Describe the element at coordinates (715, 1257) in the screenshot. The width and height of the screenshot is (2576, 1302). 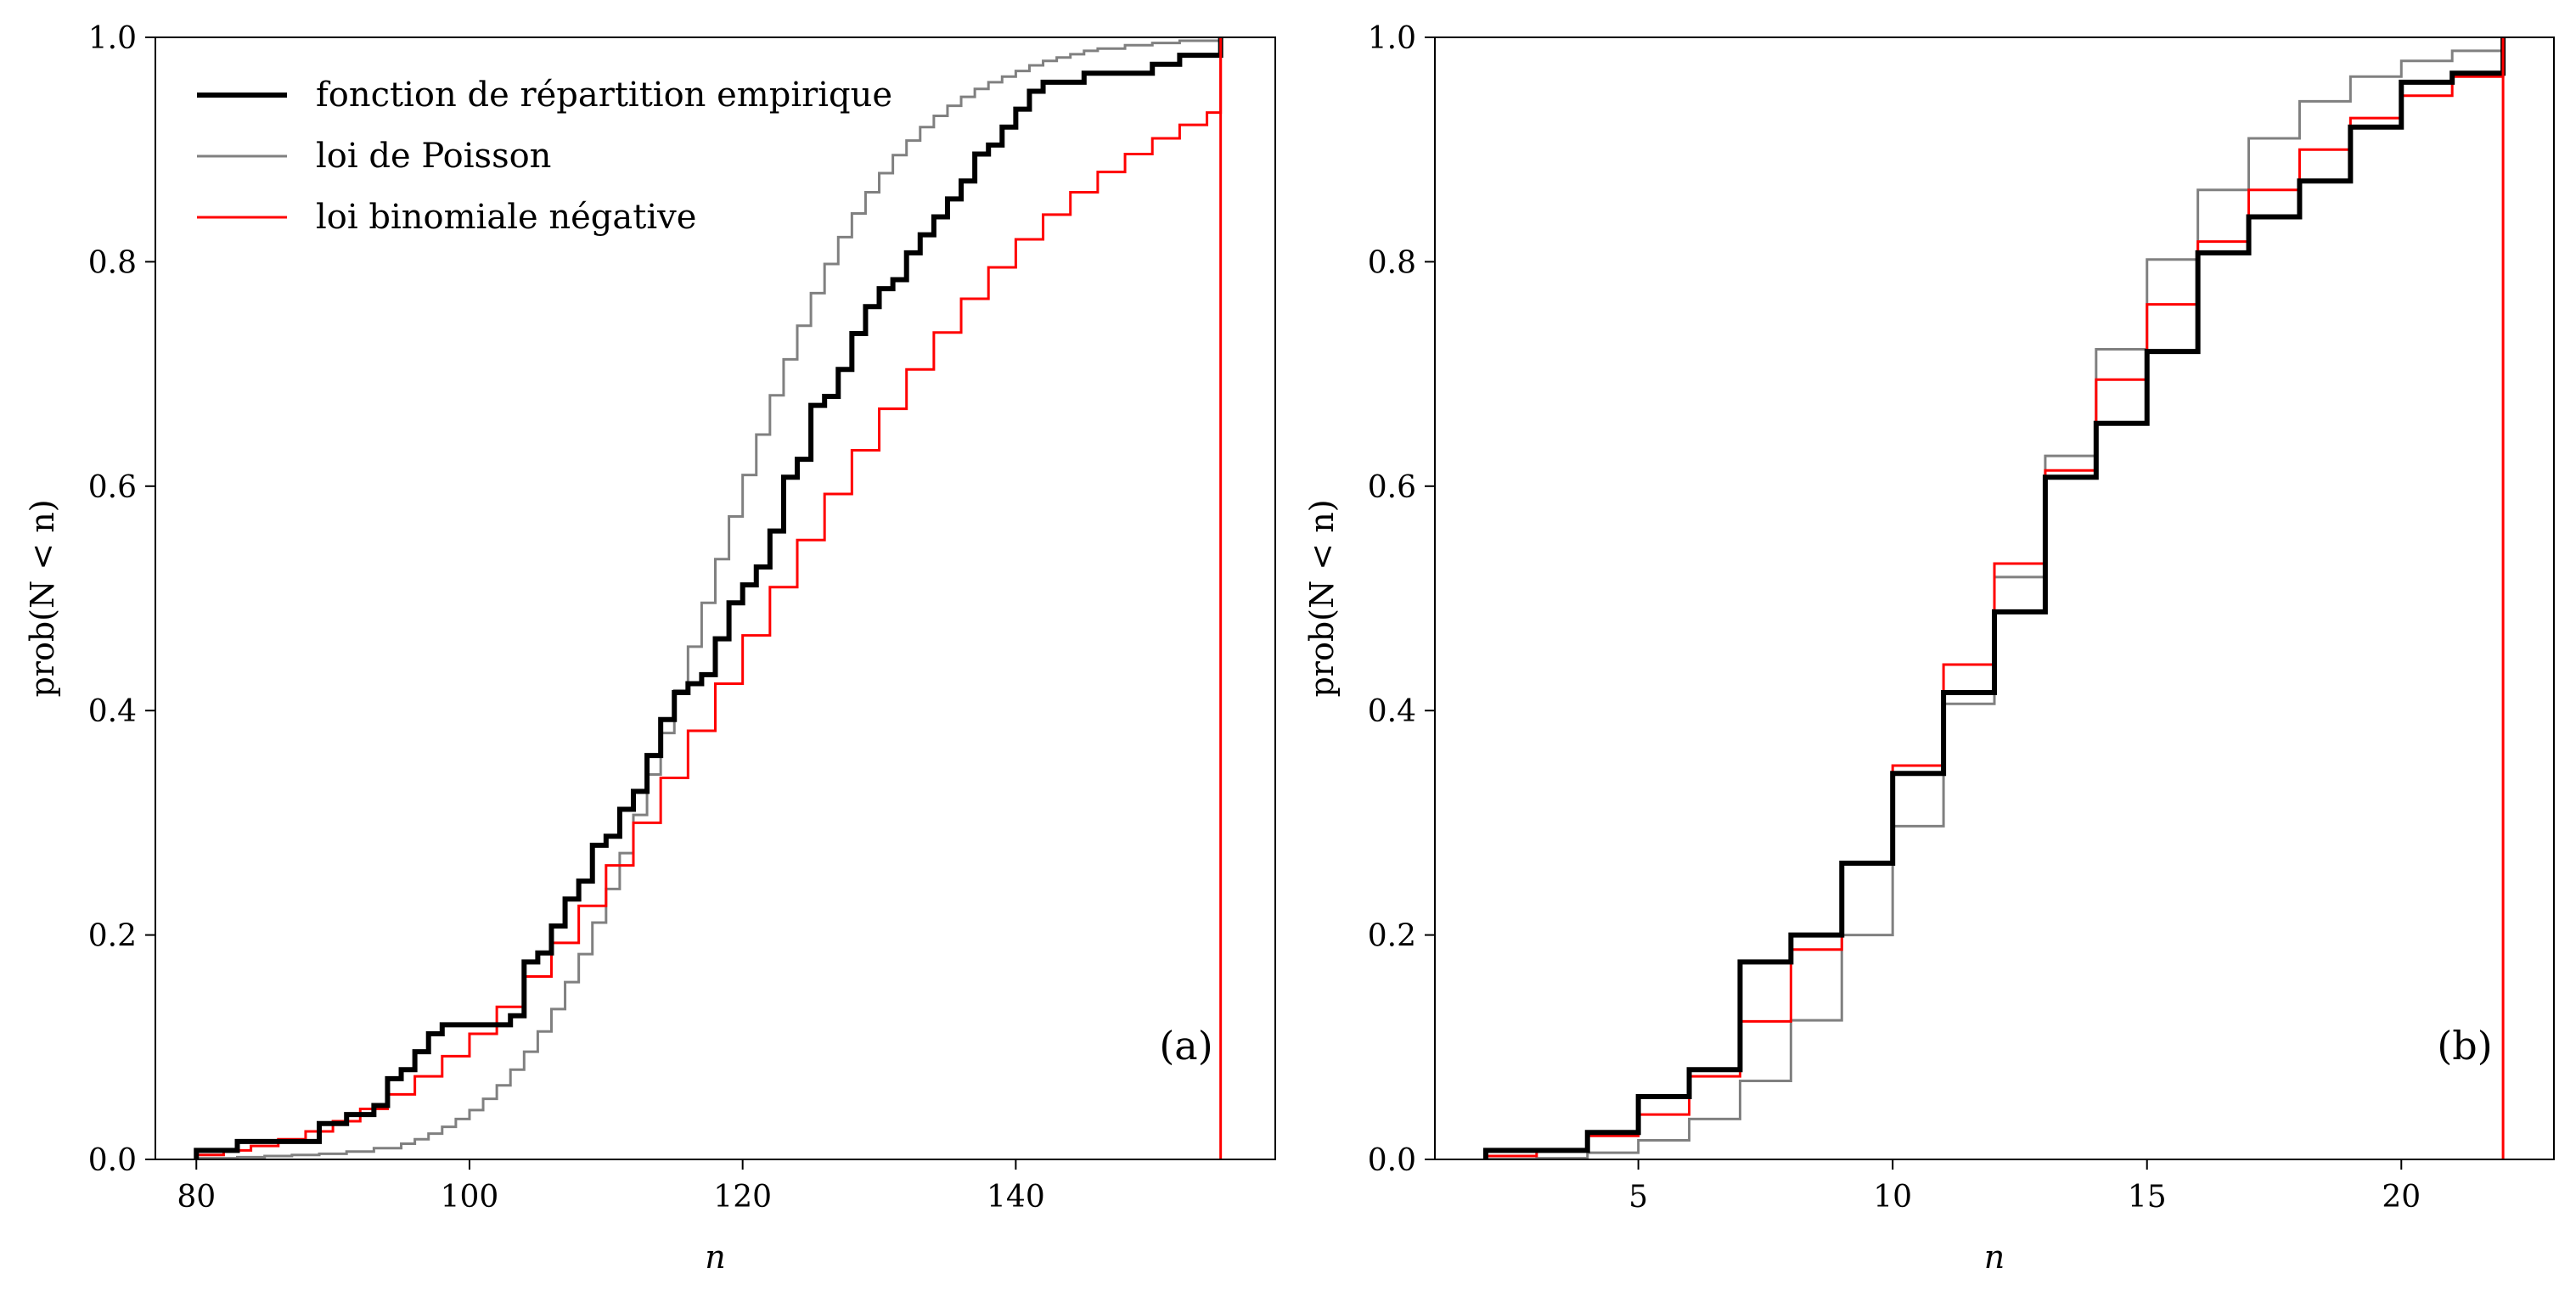
I see `xlabel-a: n` at that location.